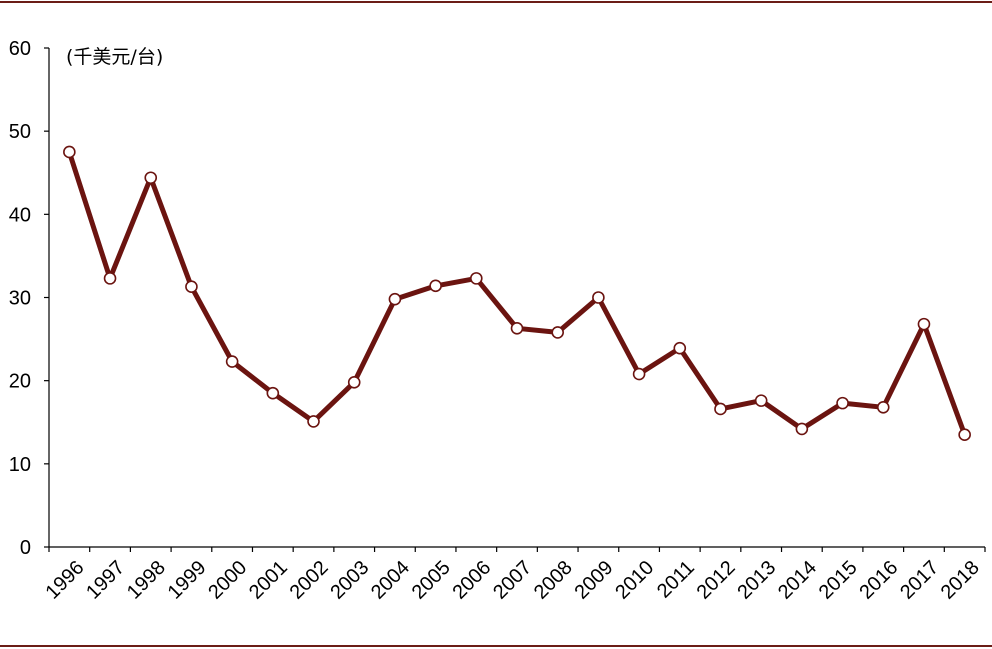 Image resolution: width=992 pixels, height=649 pixels. I want to click on y-tick-label: 40, so click(20, 215).